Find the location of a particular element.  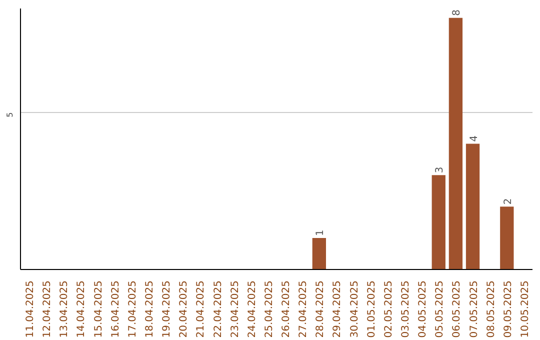

x-tick-label: 19.04.2025 is located at coordinates (167, 309).